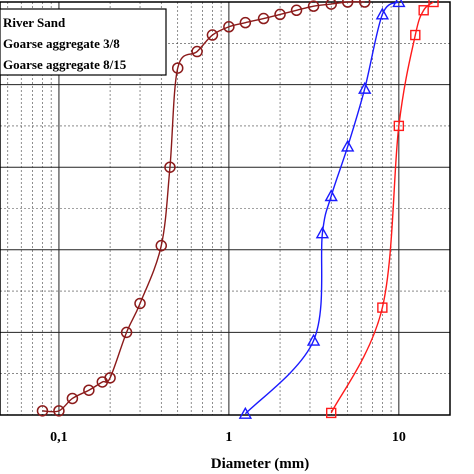 The width and height of the screenshot is (474, 474). I want to click on x-tick-label: 1, so click(228, 437).